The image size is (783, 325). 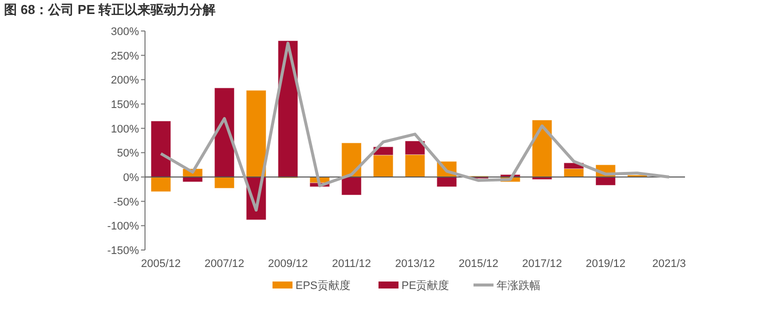 What do you see at coordinates (323, 285) in the screenshot?
I see `legend-label: EPS贡献度` at bounding box center [323, 285].